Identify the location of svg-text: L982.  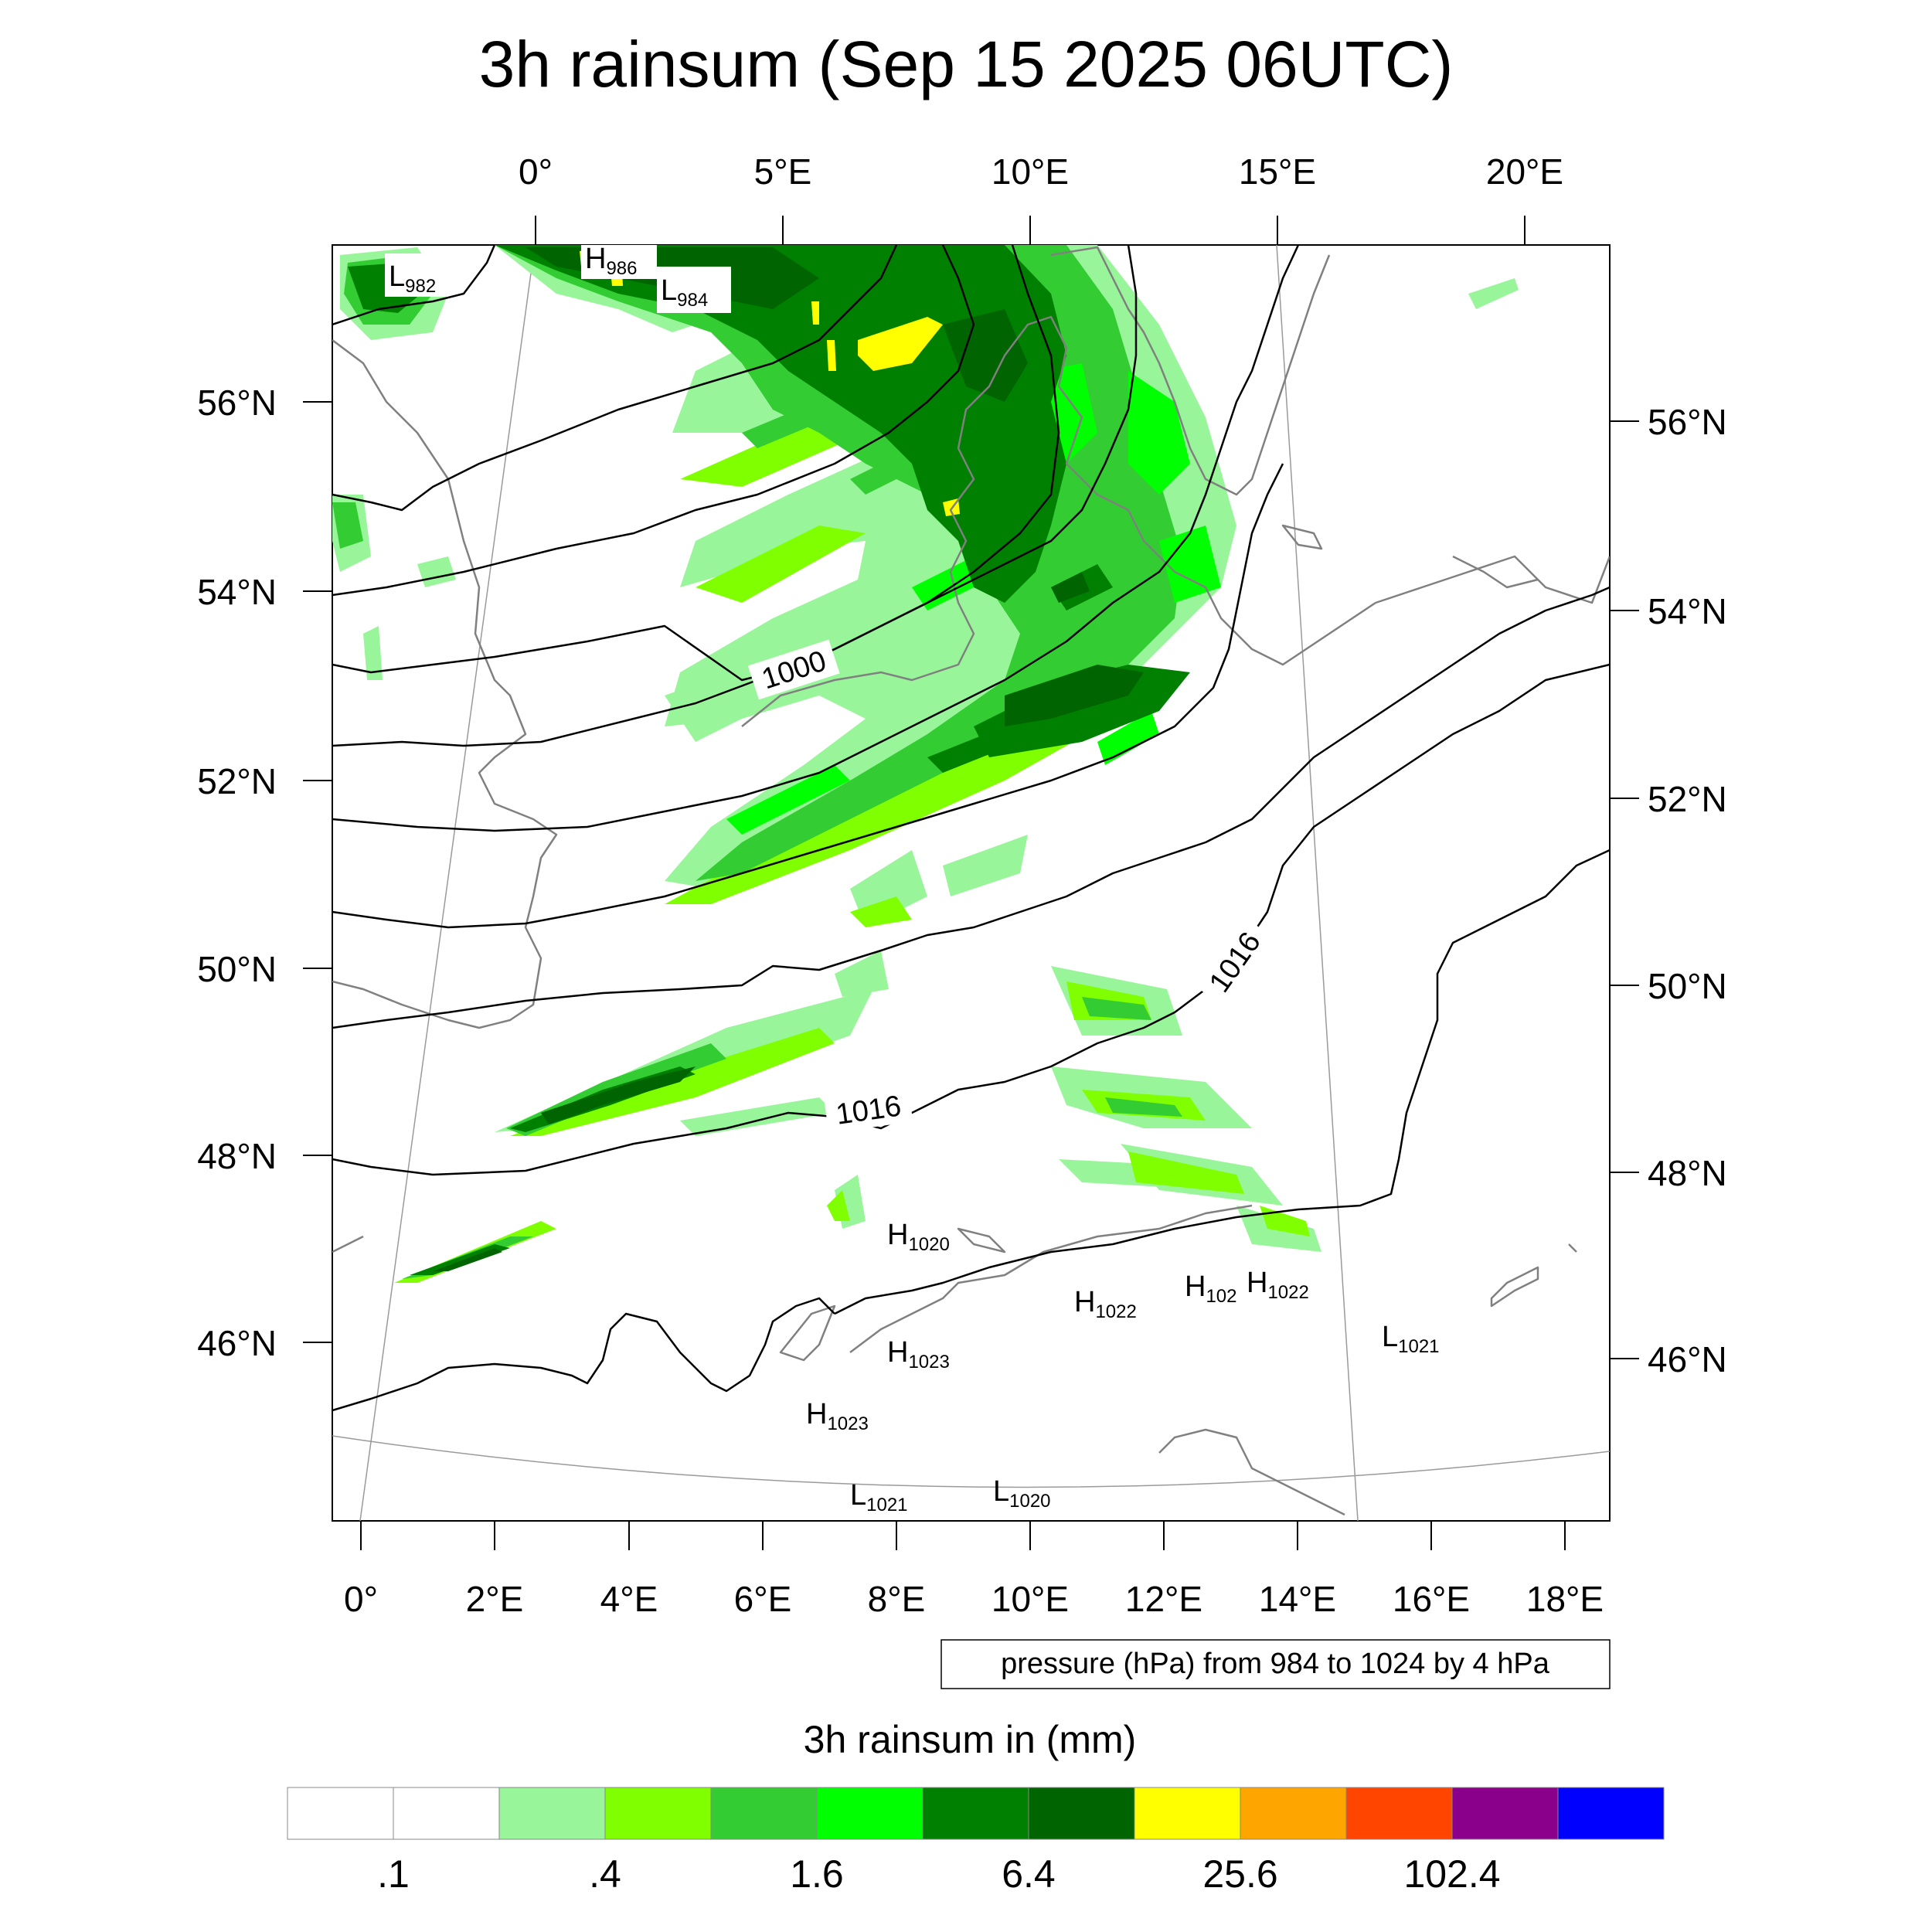
(413, 278).